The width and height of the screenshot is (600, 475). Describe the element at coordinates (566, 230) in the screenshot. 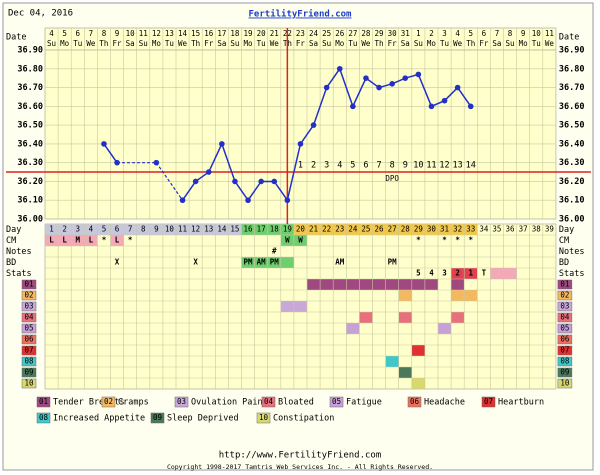

I see `row-label-right: Day` at that location.